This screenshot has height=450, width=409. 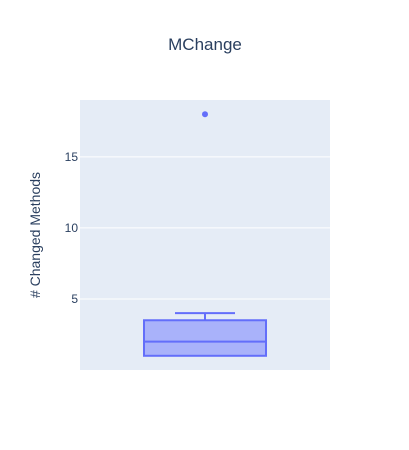 I want to click on interquartile-box, so click(x=205, y=338).